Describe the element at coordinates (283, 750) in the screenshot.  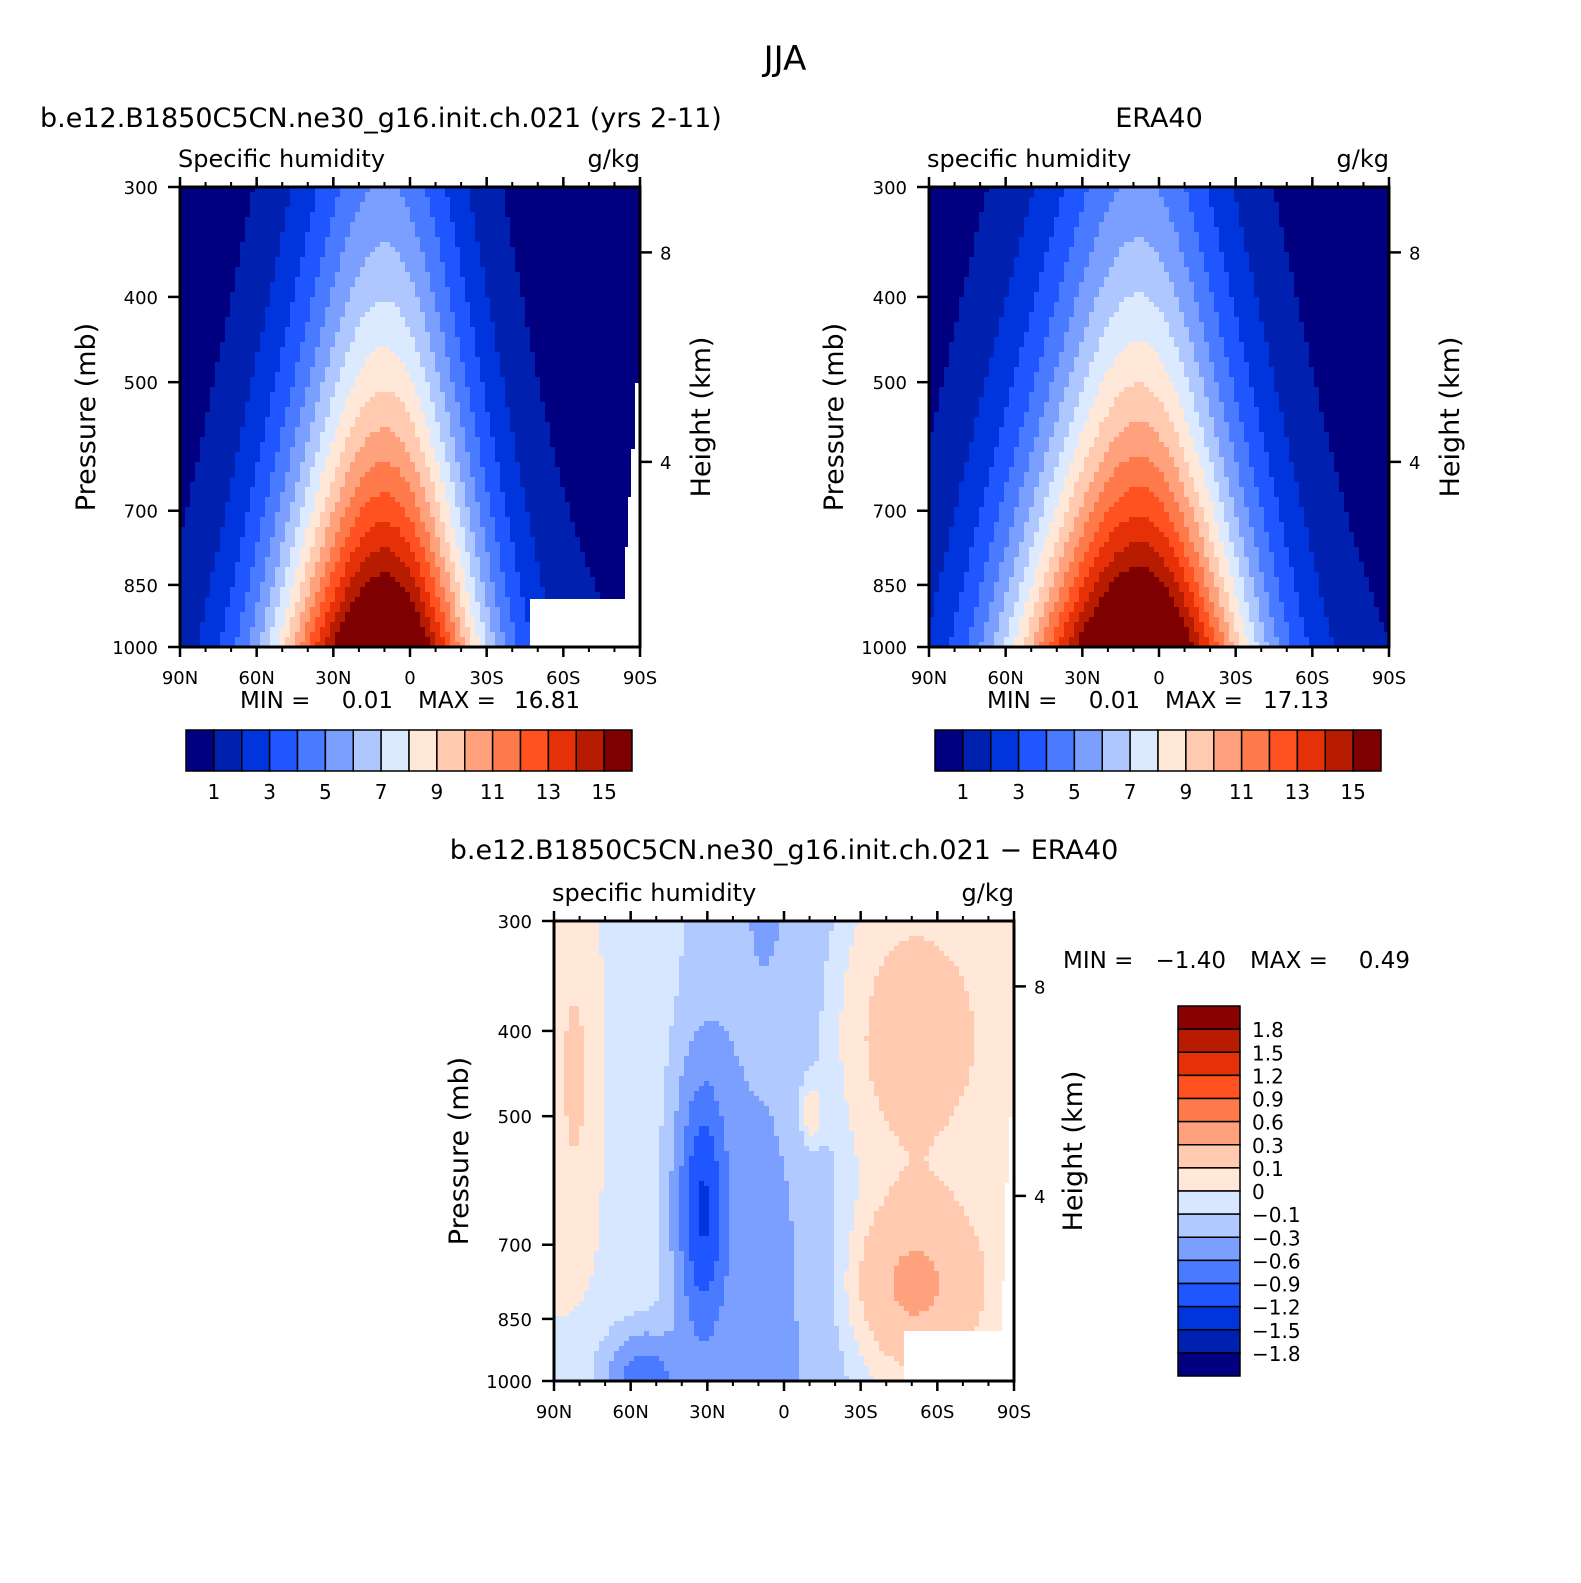
I see `colorbar-box` at that location.